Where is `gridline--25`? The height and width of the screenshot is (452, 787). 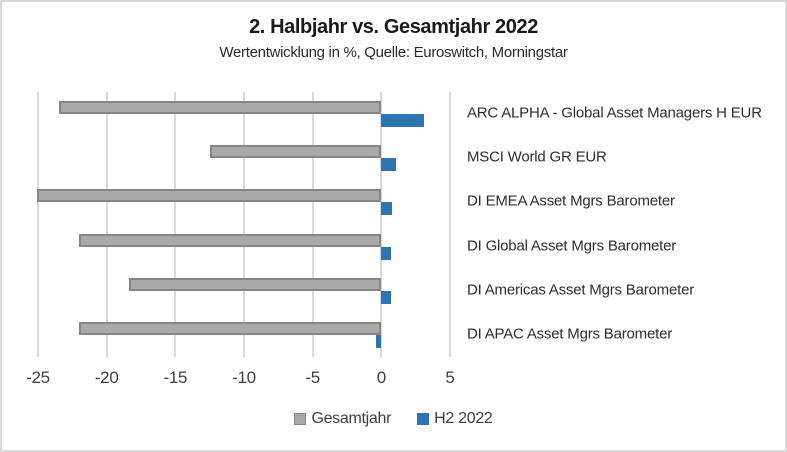 gridline--25 is located at coordinates (38, 224).